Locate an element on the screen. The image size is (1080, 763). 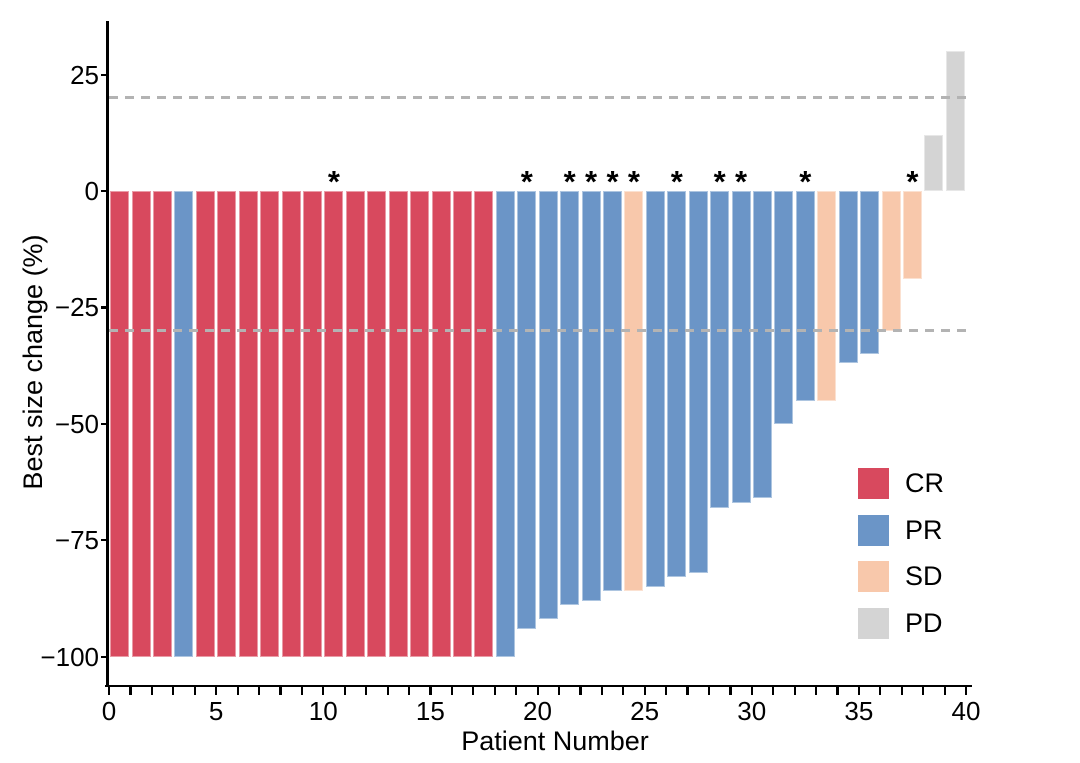
bar-patient-21-pr is located at coordinates (548, 405).